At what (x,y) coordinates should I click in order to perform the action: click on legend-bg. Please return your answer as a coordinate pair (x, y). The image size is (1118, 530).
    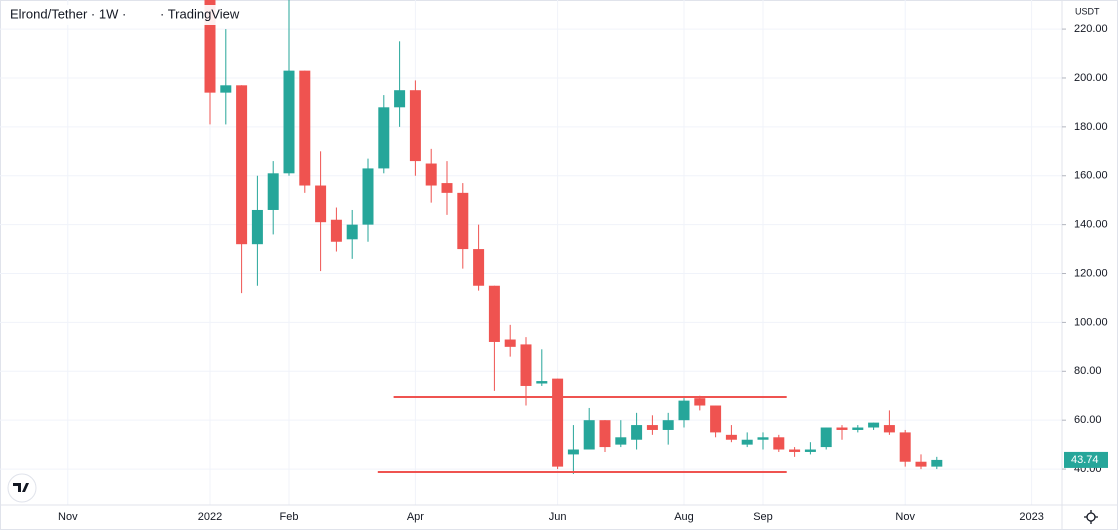
    Looking at the image, I should click on (124, 15).